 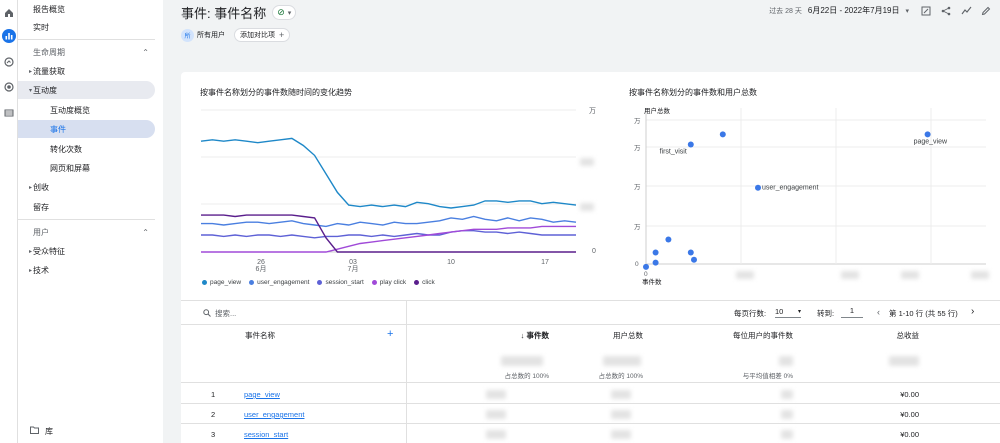 I want to click on nav-section-lifecycle: 生命周期 ⌃, so click(x=91, y=52).